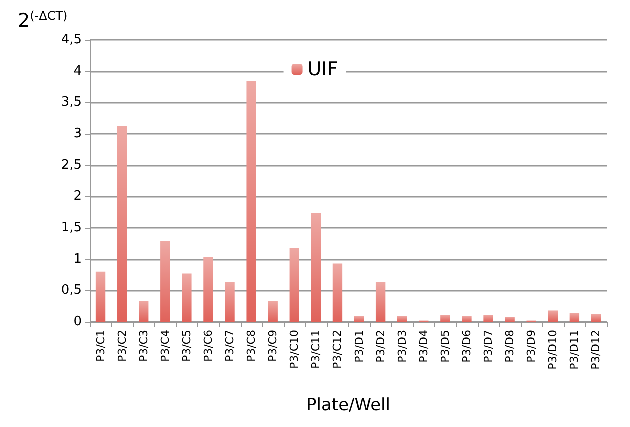 This screenshot has height=427, width=630. What do you see at coordinates (78, 322) in the screenshot?
I see `y-tick-label: 0` at bounding box center [78, 322].